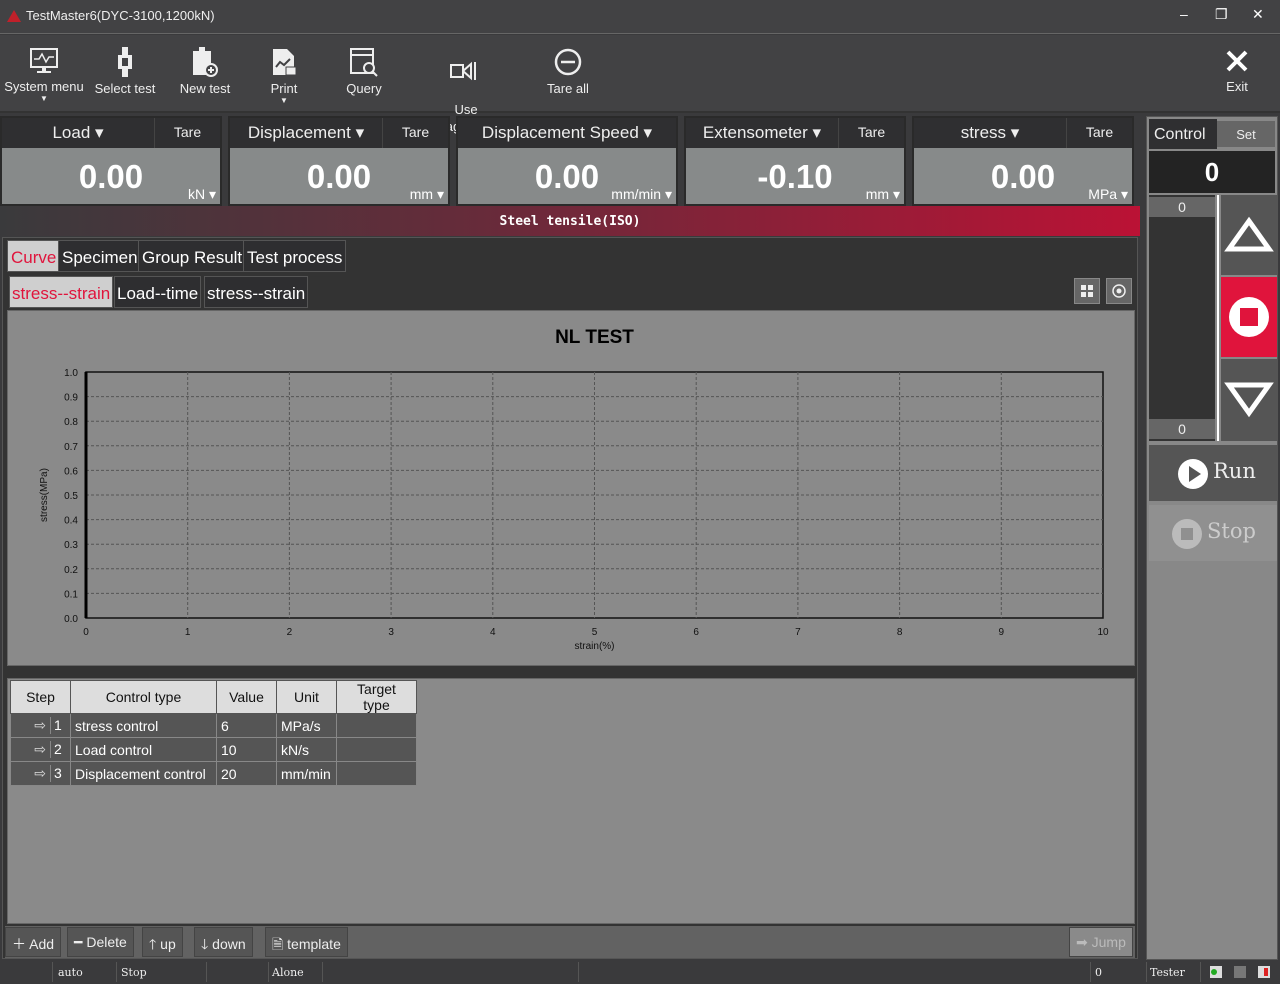 This screenshot has height=984, width=1280. I want to click on table-cell: ⇨ 2, so click(40, 749).